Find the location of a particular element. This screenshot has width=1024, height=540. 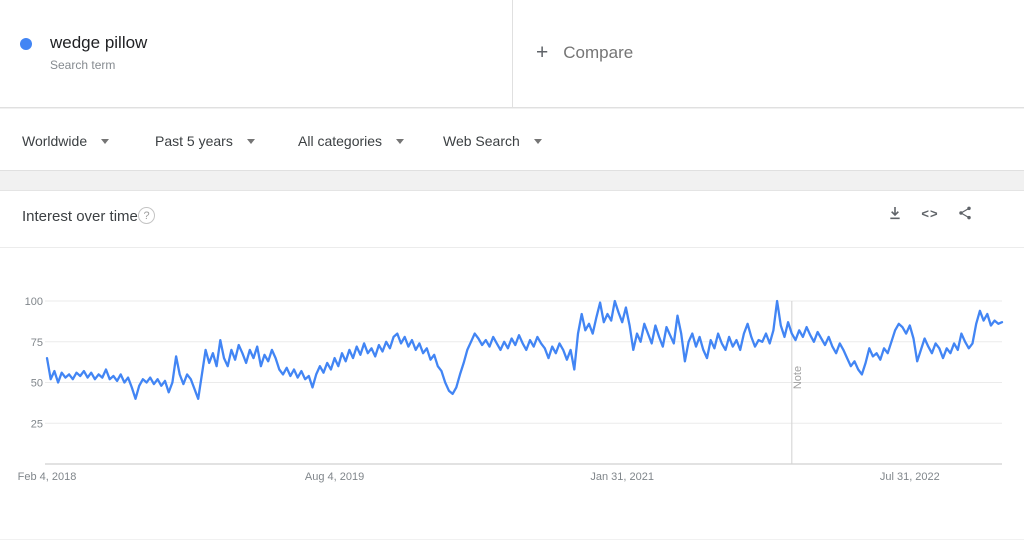

embed-icon: <> is located at coordinates (930, 213).